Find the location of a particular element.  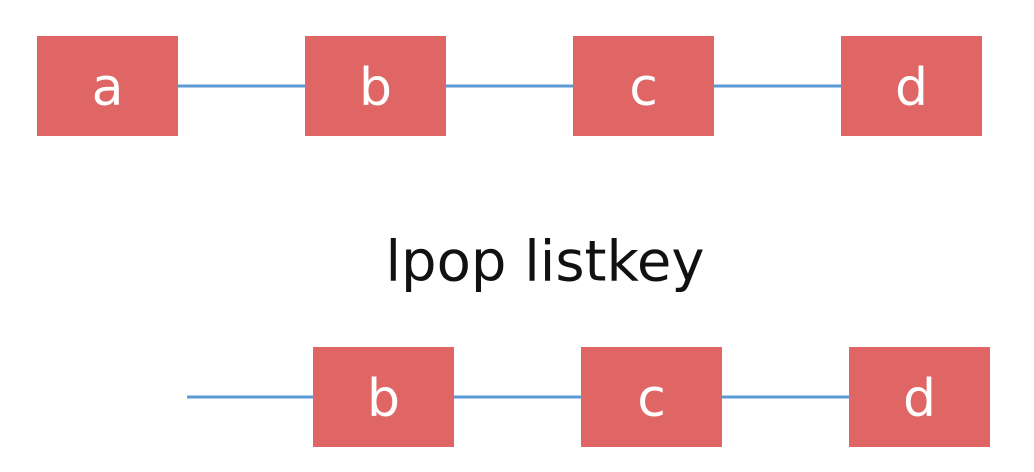

before-node-label-d: d is located at coordinates (911, 88).